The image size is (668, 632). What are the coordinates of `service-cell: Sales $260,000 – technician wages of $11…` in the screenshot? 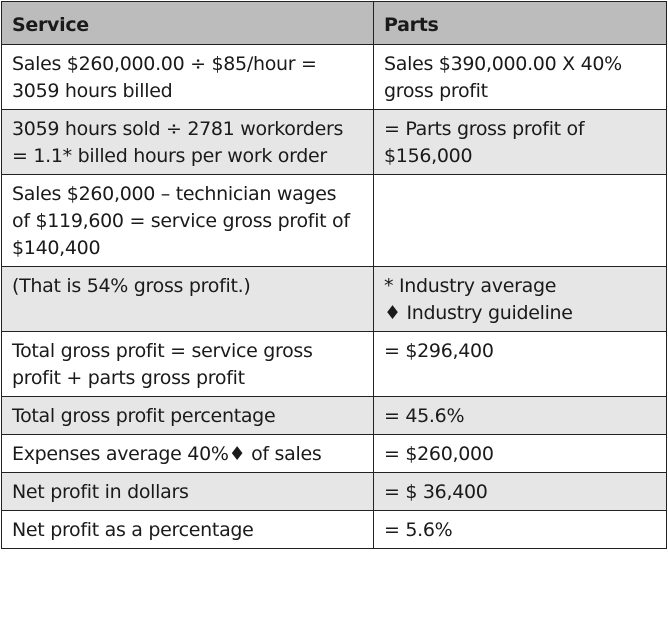 It's located at (187, 220).